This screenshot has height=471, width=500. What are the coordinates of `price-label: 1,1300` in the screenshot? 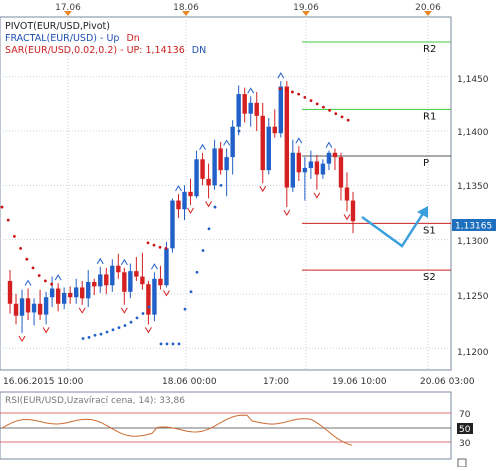 It's located at (473, 242).